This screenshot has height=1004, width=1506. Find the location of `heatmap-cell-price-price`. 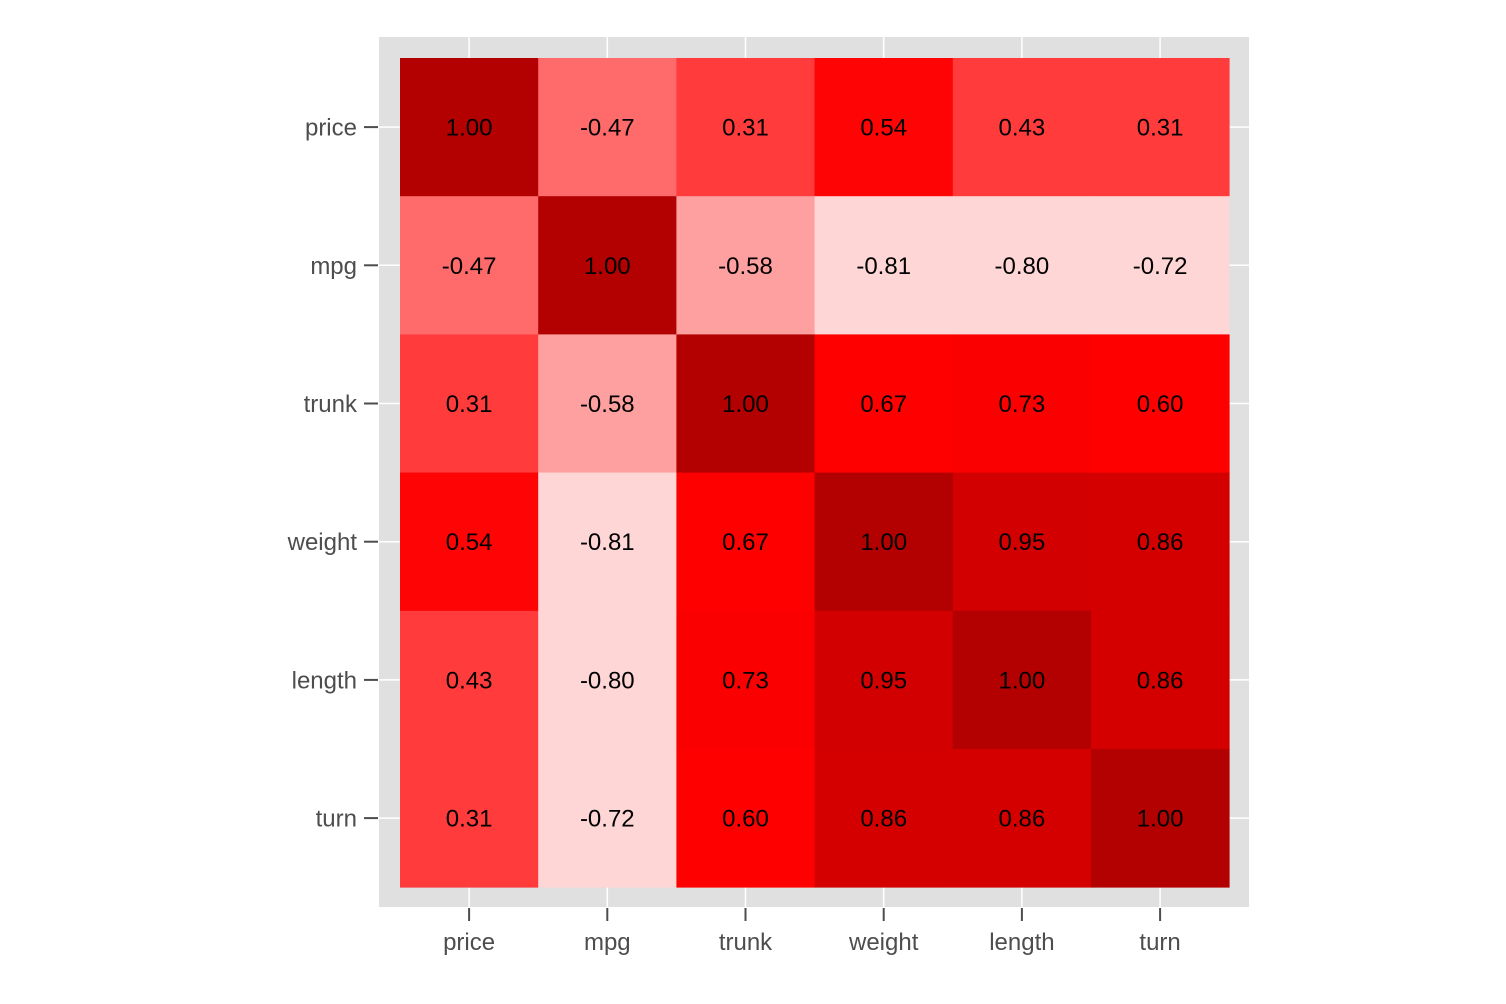

heatmap-cell-price-price is located at coordinates (469, 127).